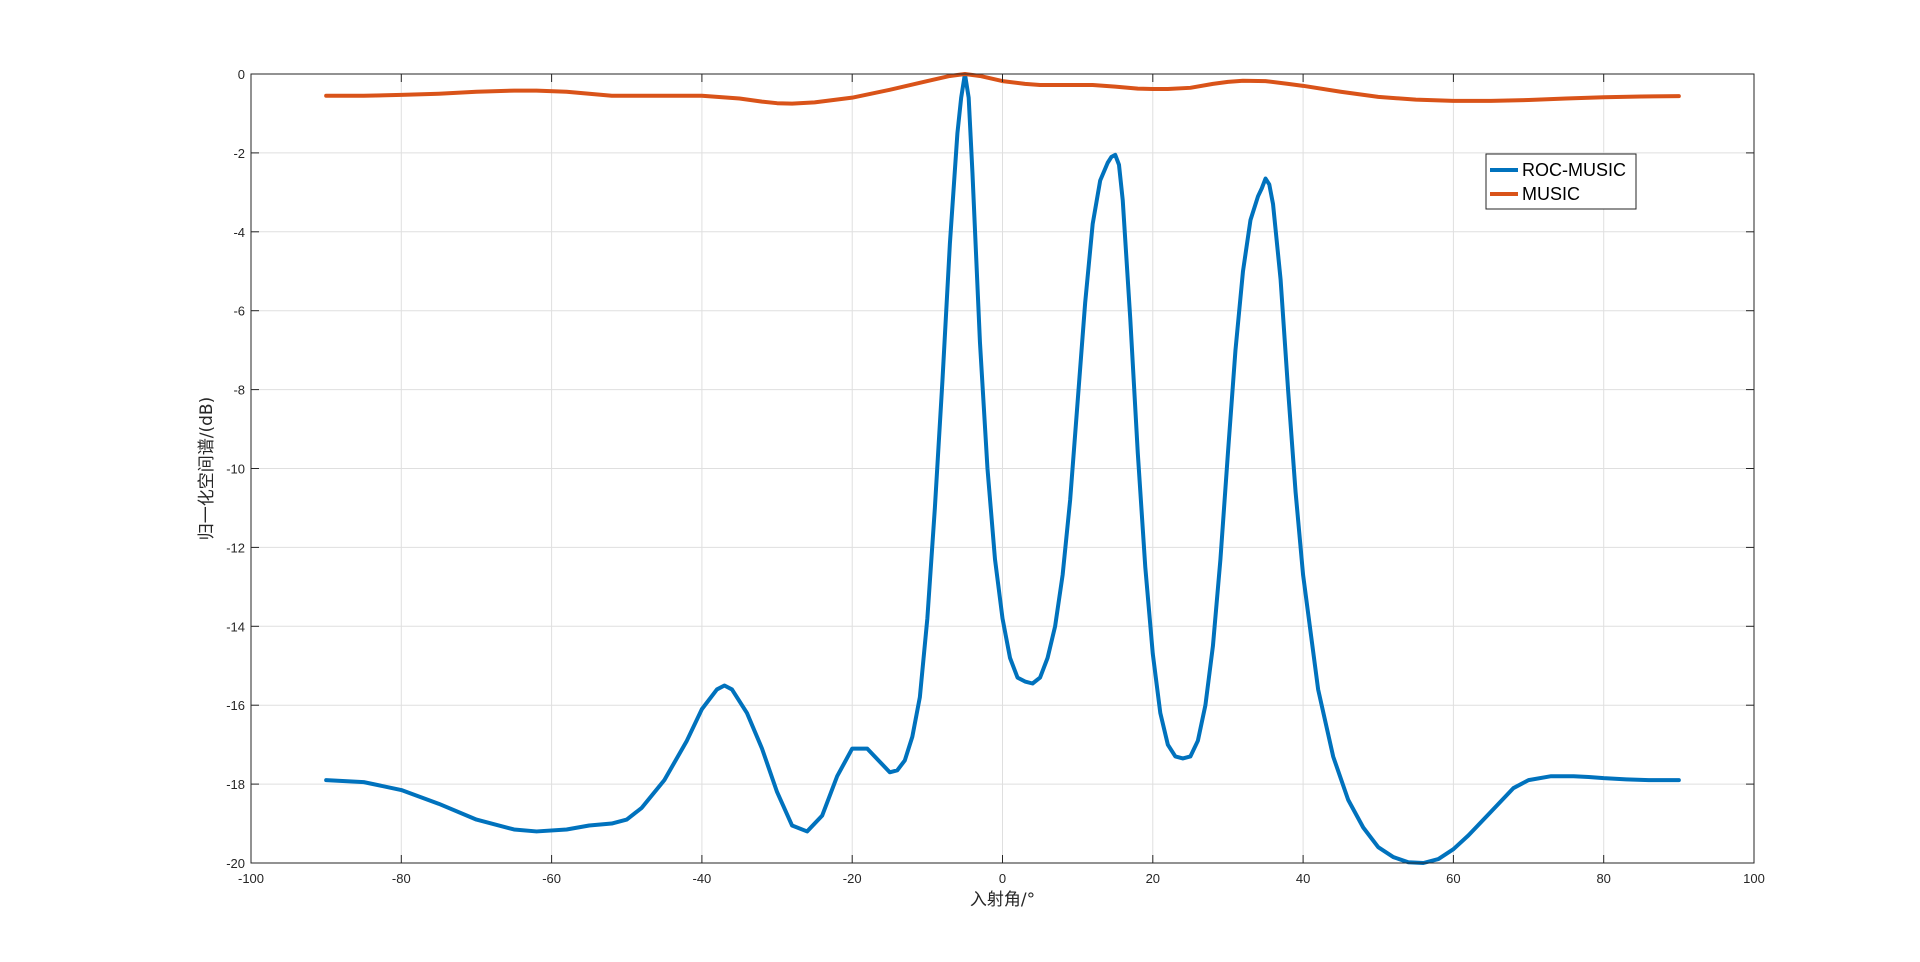 This screenshot has width=1920, height=962. I want to click on y-tick-label: -14, so click(235, 626).